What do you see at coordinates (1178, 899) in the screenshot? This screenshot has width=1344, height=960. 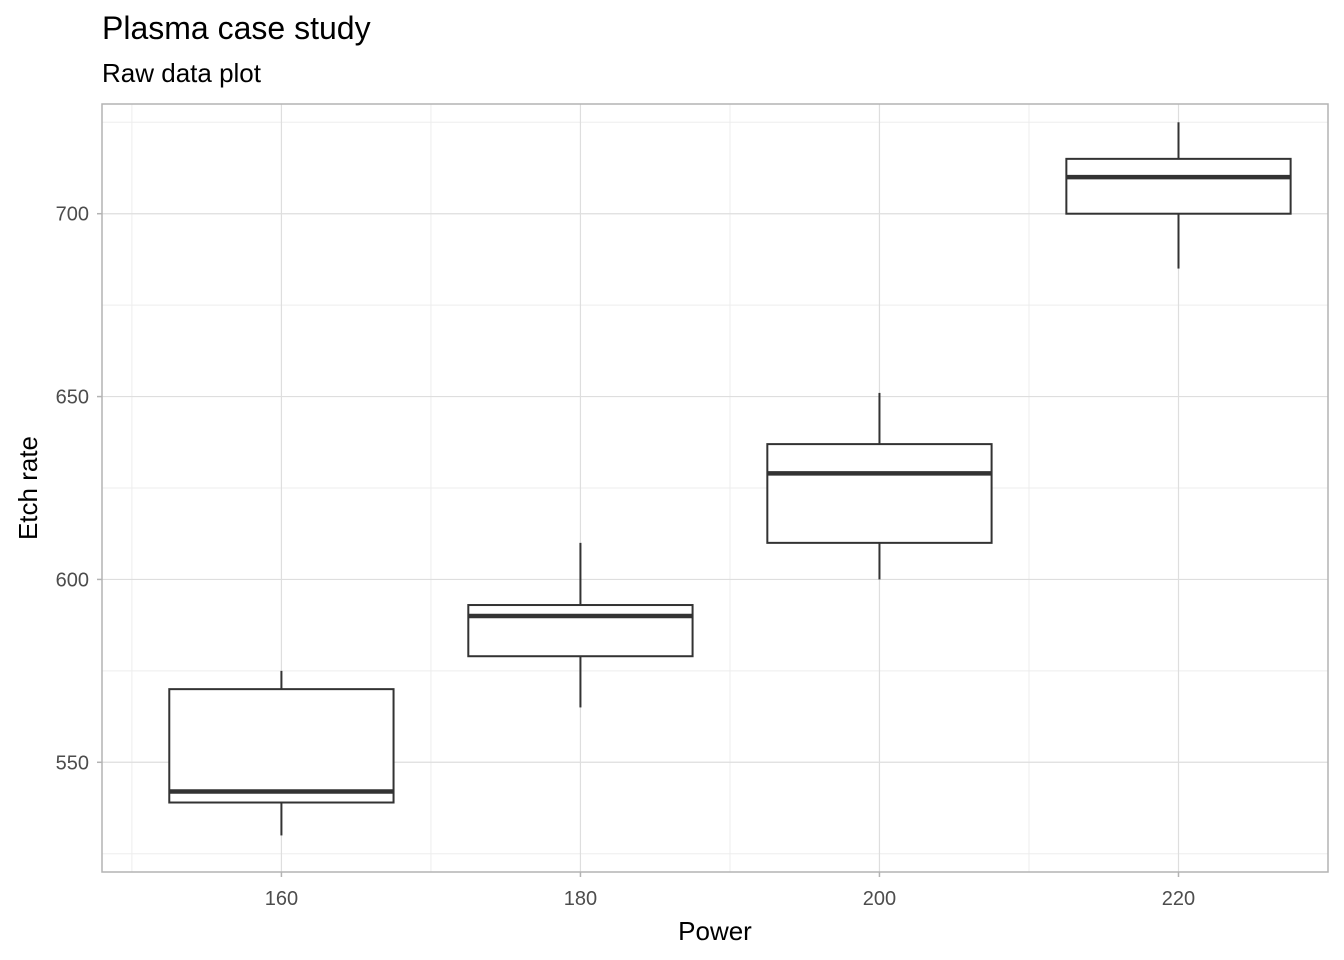 I see `x-tick-label: 220` at bounding box center [1178, 899].